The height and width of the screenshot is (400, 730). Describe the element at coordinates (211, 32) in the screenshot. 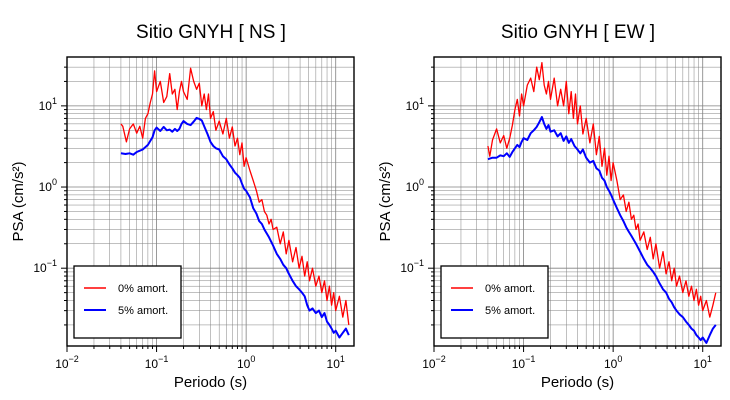

I see `chart-title: Sitio GNYH [ NS ]` at that location.